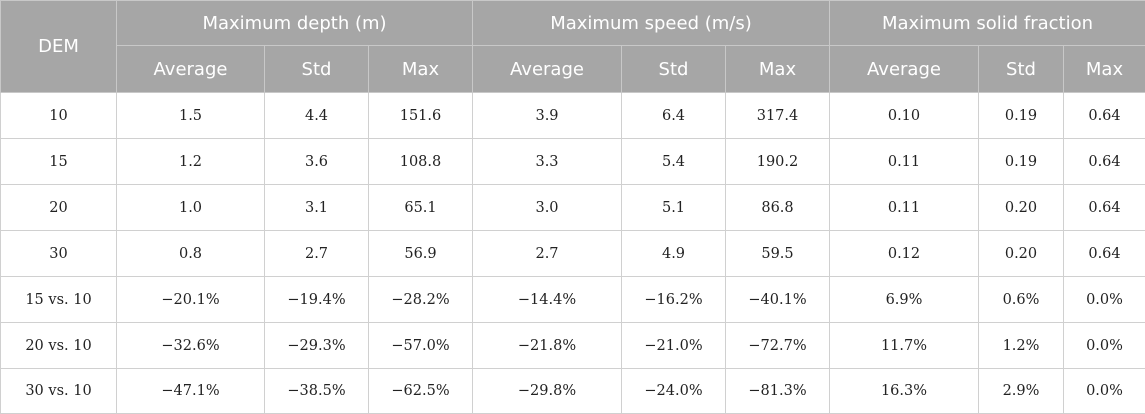 The height and width of the screenshot is (414, 1145). What do you see at coordinates (317, 69) in the screenshot?
I see `header-depth-std: Std` at bounding box center [317, 69].